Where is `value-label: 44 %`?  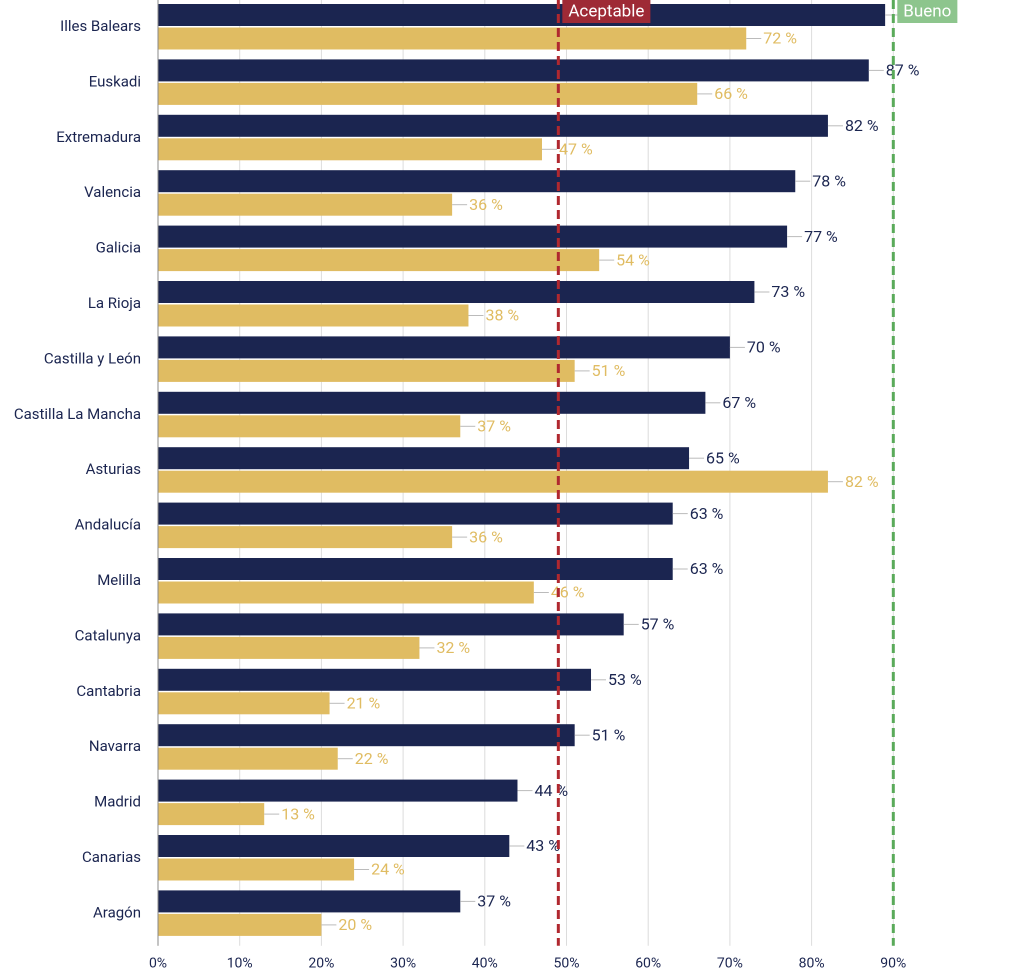
value-label: 44 % is located at coordinates (551, 790).